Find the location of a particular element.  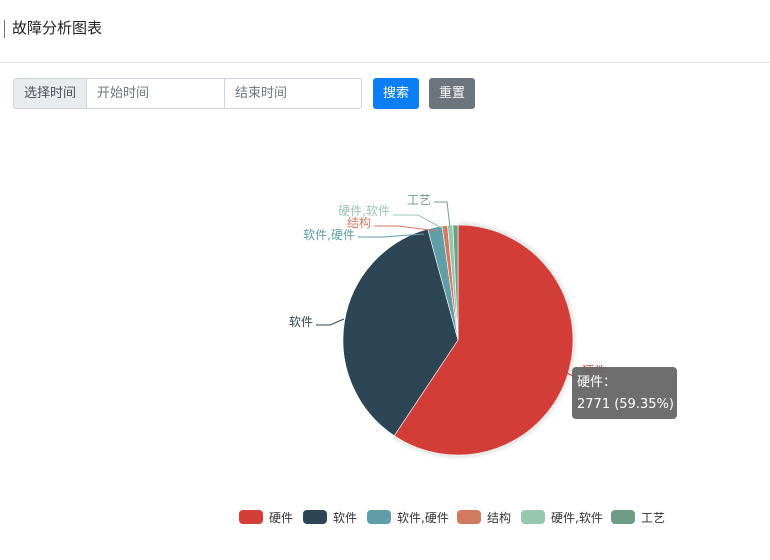

date-search-group: 选择时间 is located at coordinates (187, 93).